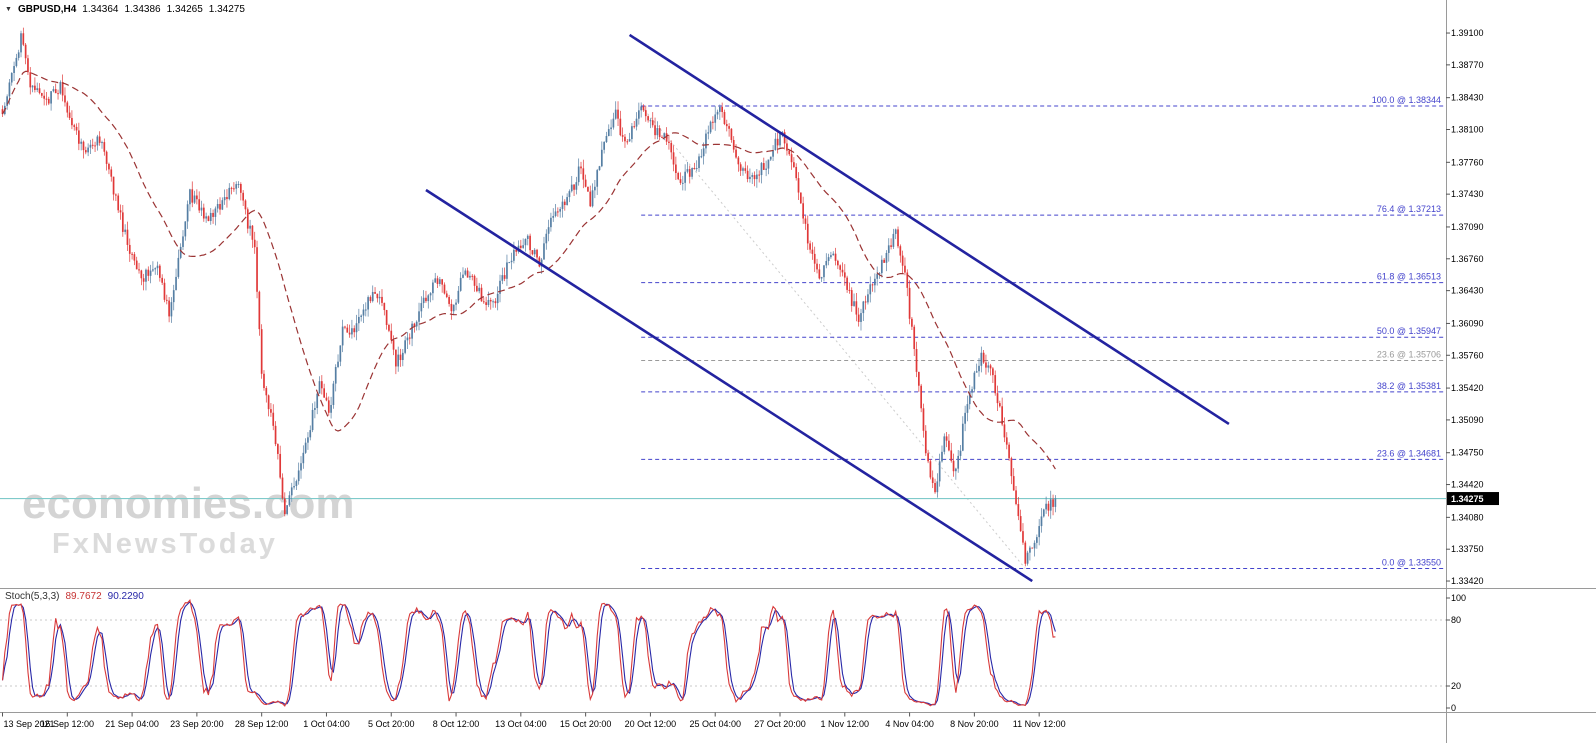  I want to click on time-axis-label: 13 Oct 04:00, so click(521, 724).